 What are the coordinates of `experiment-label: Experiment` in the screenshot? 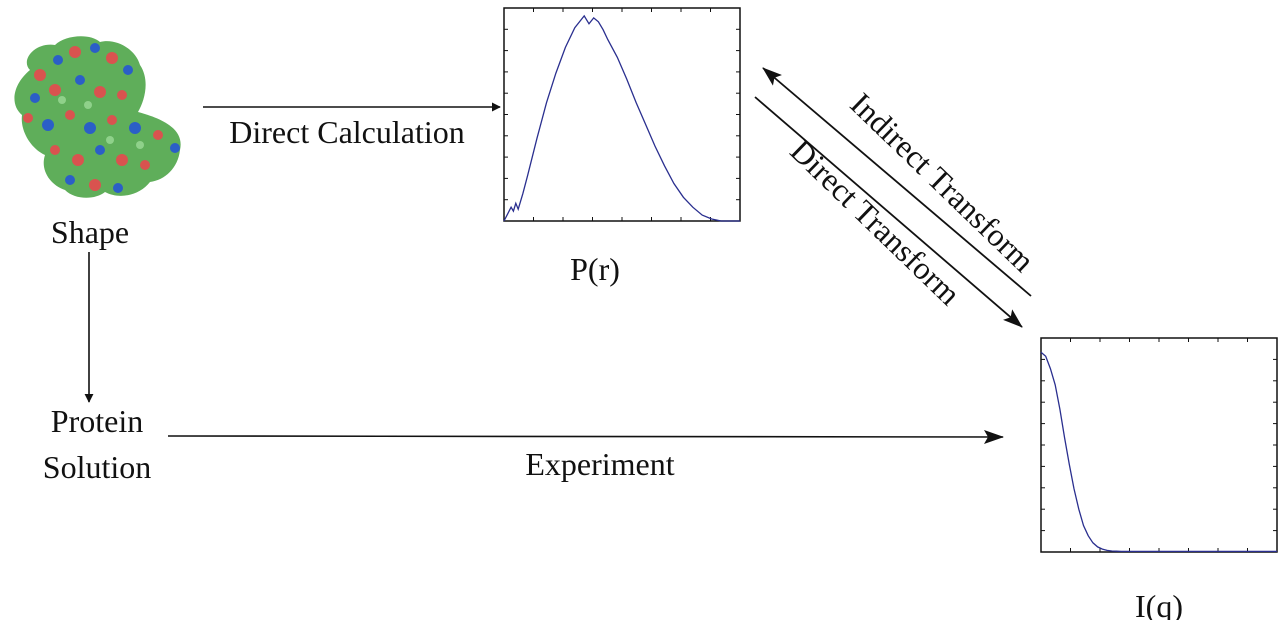 It's located at (599, 464).